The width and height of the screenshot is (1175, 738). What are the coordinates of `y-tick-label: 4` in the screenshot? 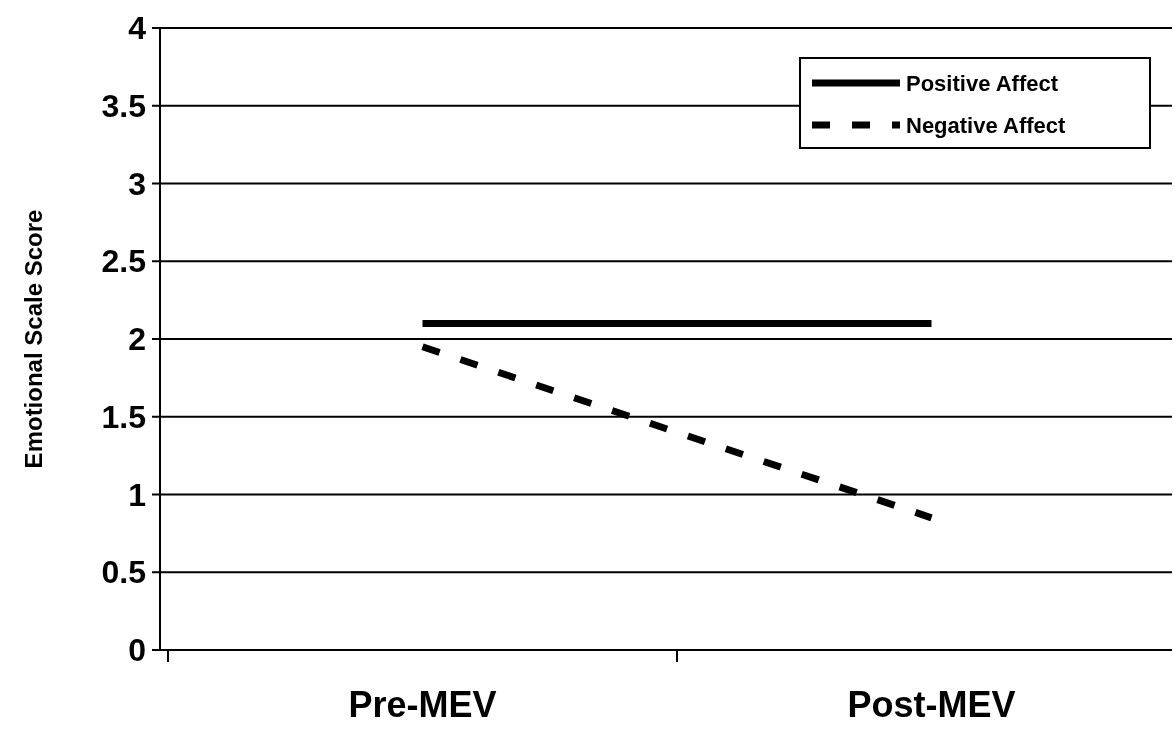 It's located at (137, 28).